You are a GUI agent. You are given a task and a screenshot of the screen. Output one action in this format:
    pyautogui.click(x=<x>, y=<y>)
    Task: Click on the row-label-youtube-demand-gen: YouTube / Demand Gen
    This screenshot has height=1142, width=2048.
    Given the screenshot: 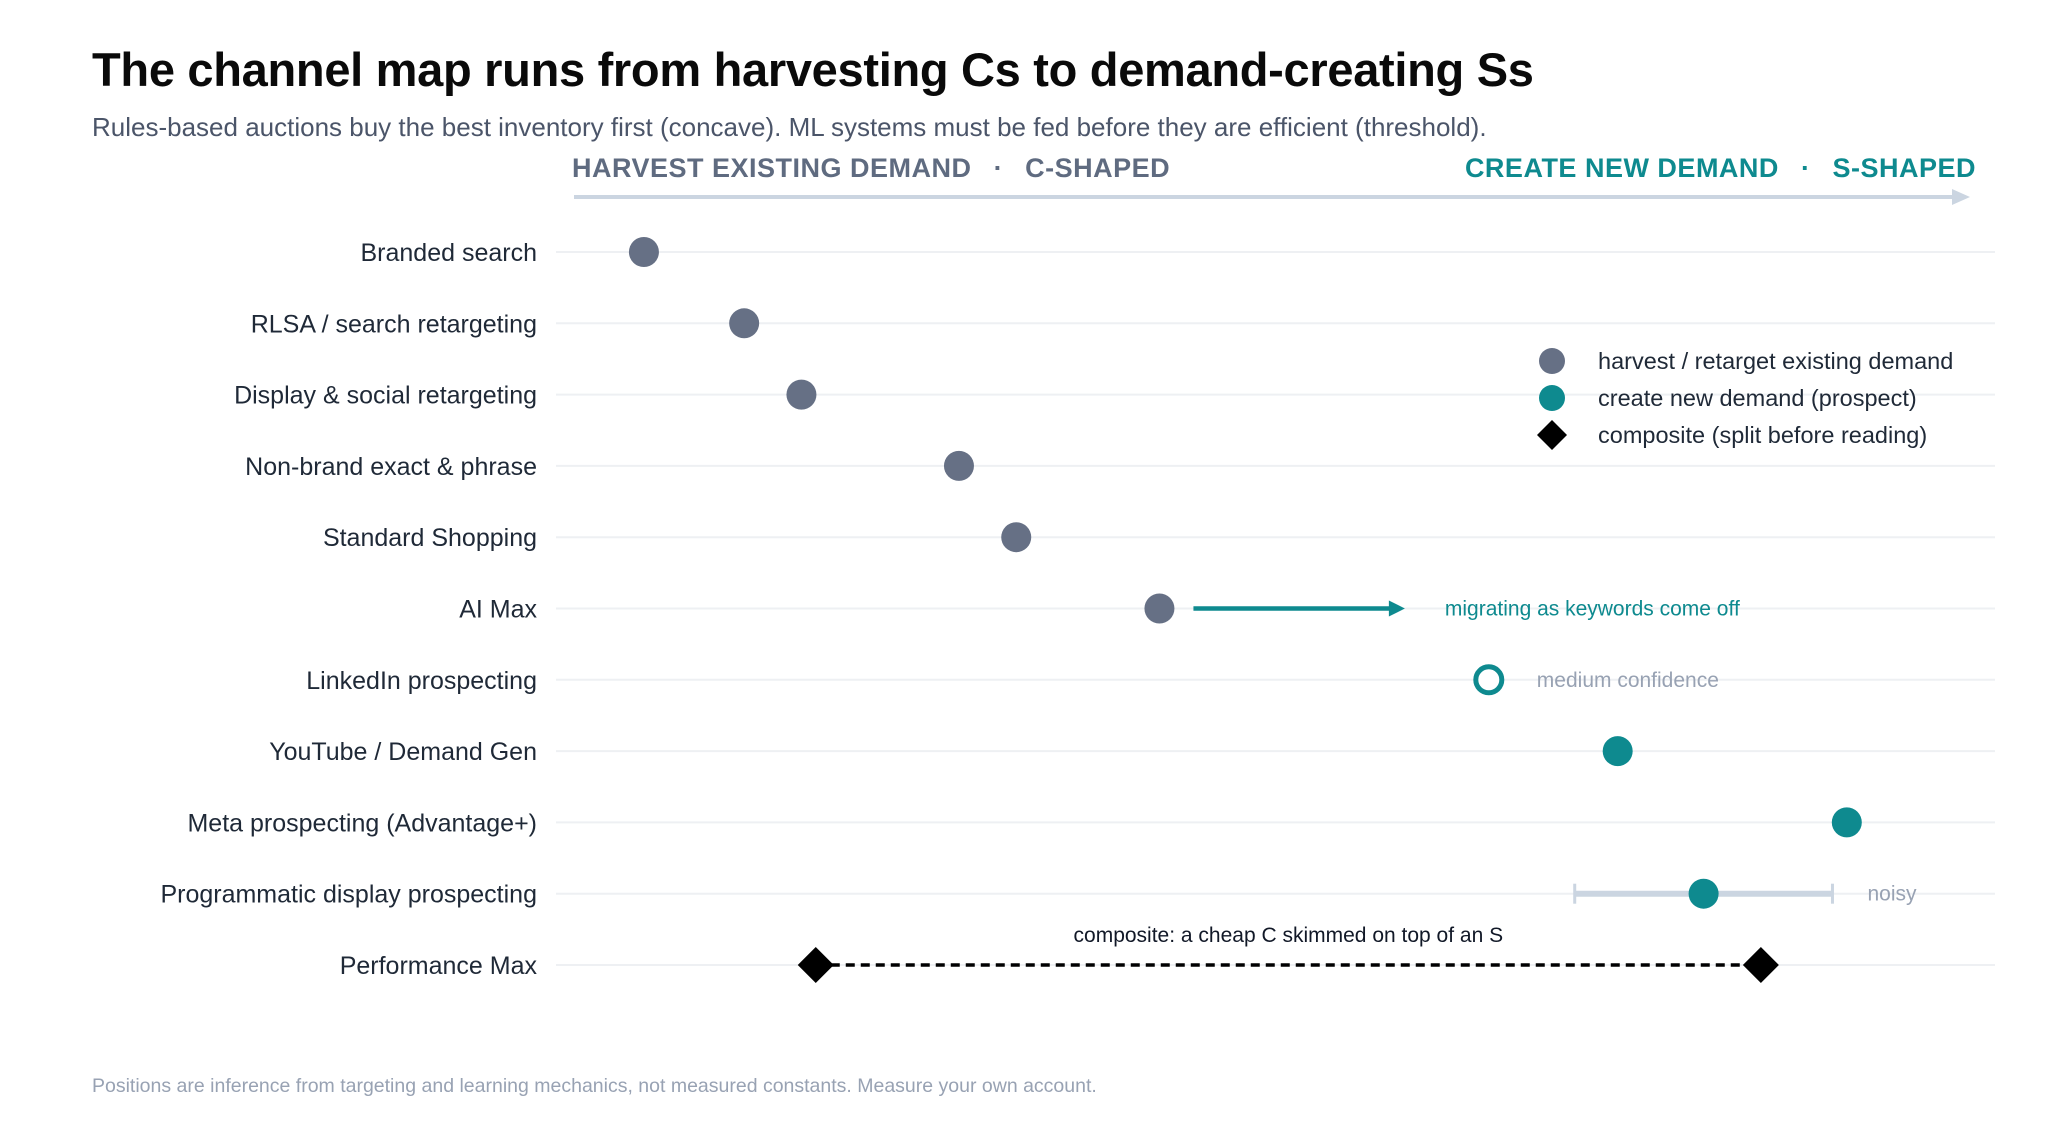 What is the action you would take?
    pyautogui.click(x=403, y=752)
    